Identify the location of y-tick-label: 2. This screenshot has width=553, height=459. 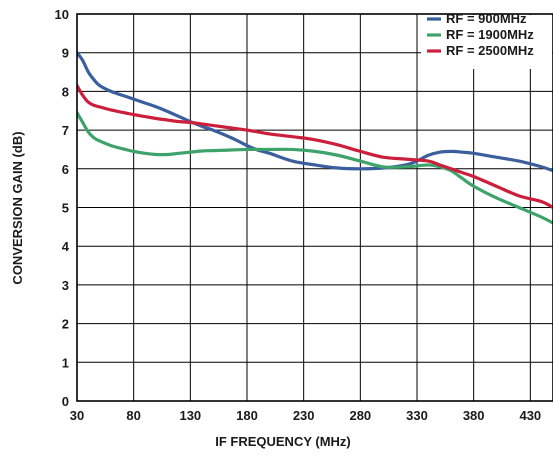
(65, 324).